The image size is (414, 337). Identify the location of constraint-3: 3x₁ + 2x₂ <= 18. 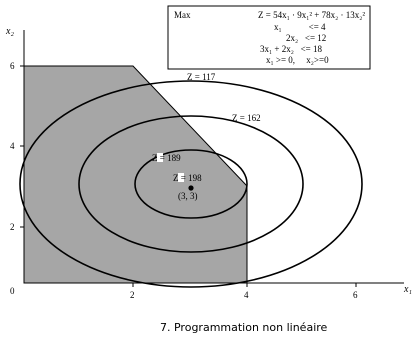
(291, 49).